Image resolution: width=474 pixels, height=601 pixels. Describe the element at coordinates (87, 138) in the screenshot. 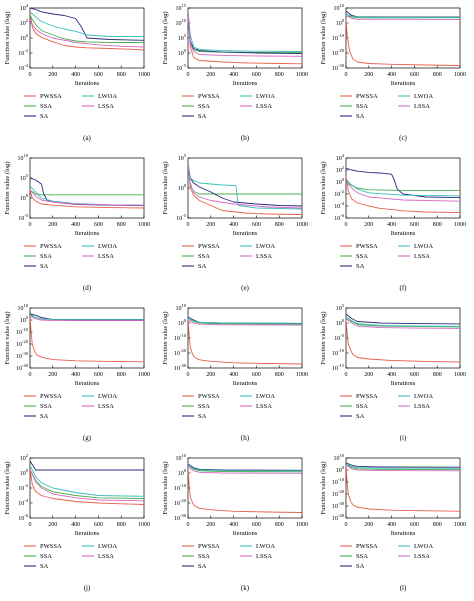

I see `panel-caption: (a)` at that location.